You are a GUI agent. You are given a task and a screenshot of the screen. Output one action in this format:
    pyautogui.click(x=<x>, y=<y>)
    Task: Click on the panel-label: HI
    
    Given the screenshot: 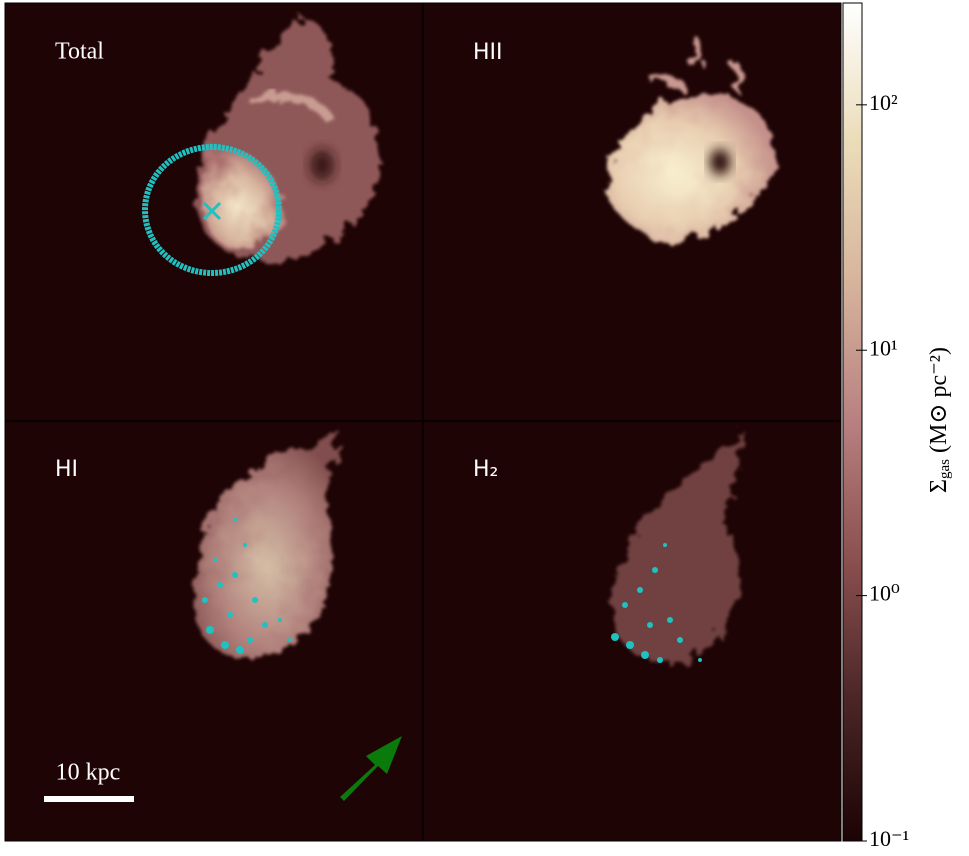 What is the action you would take?
    pyautogui.click(x=66, y=469)
    